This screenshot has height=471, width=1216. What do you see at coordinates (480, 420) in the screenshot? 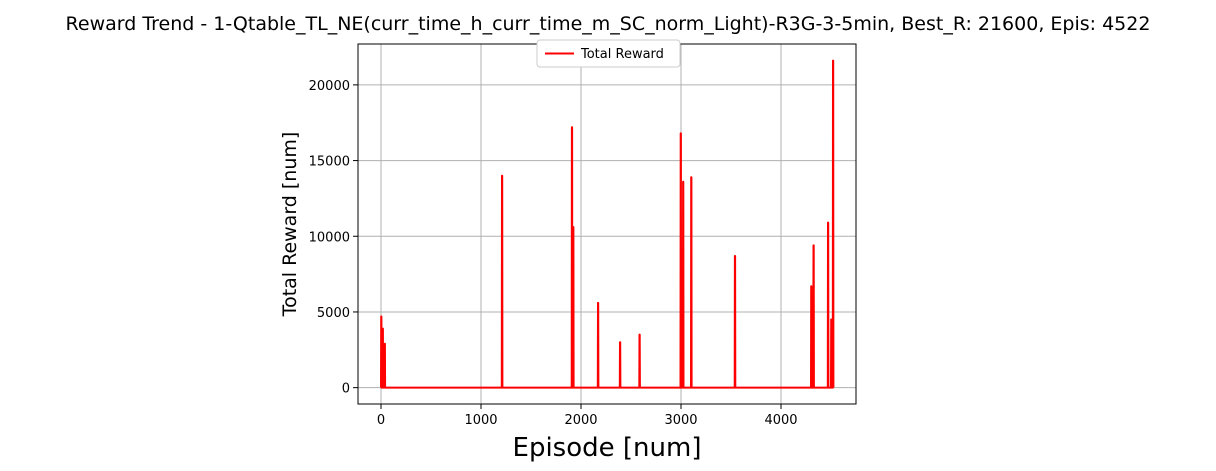
I see `x-tick-label: 1000` at bounding box center [480, 420].